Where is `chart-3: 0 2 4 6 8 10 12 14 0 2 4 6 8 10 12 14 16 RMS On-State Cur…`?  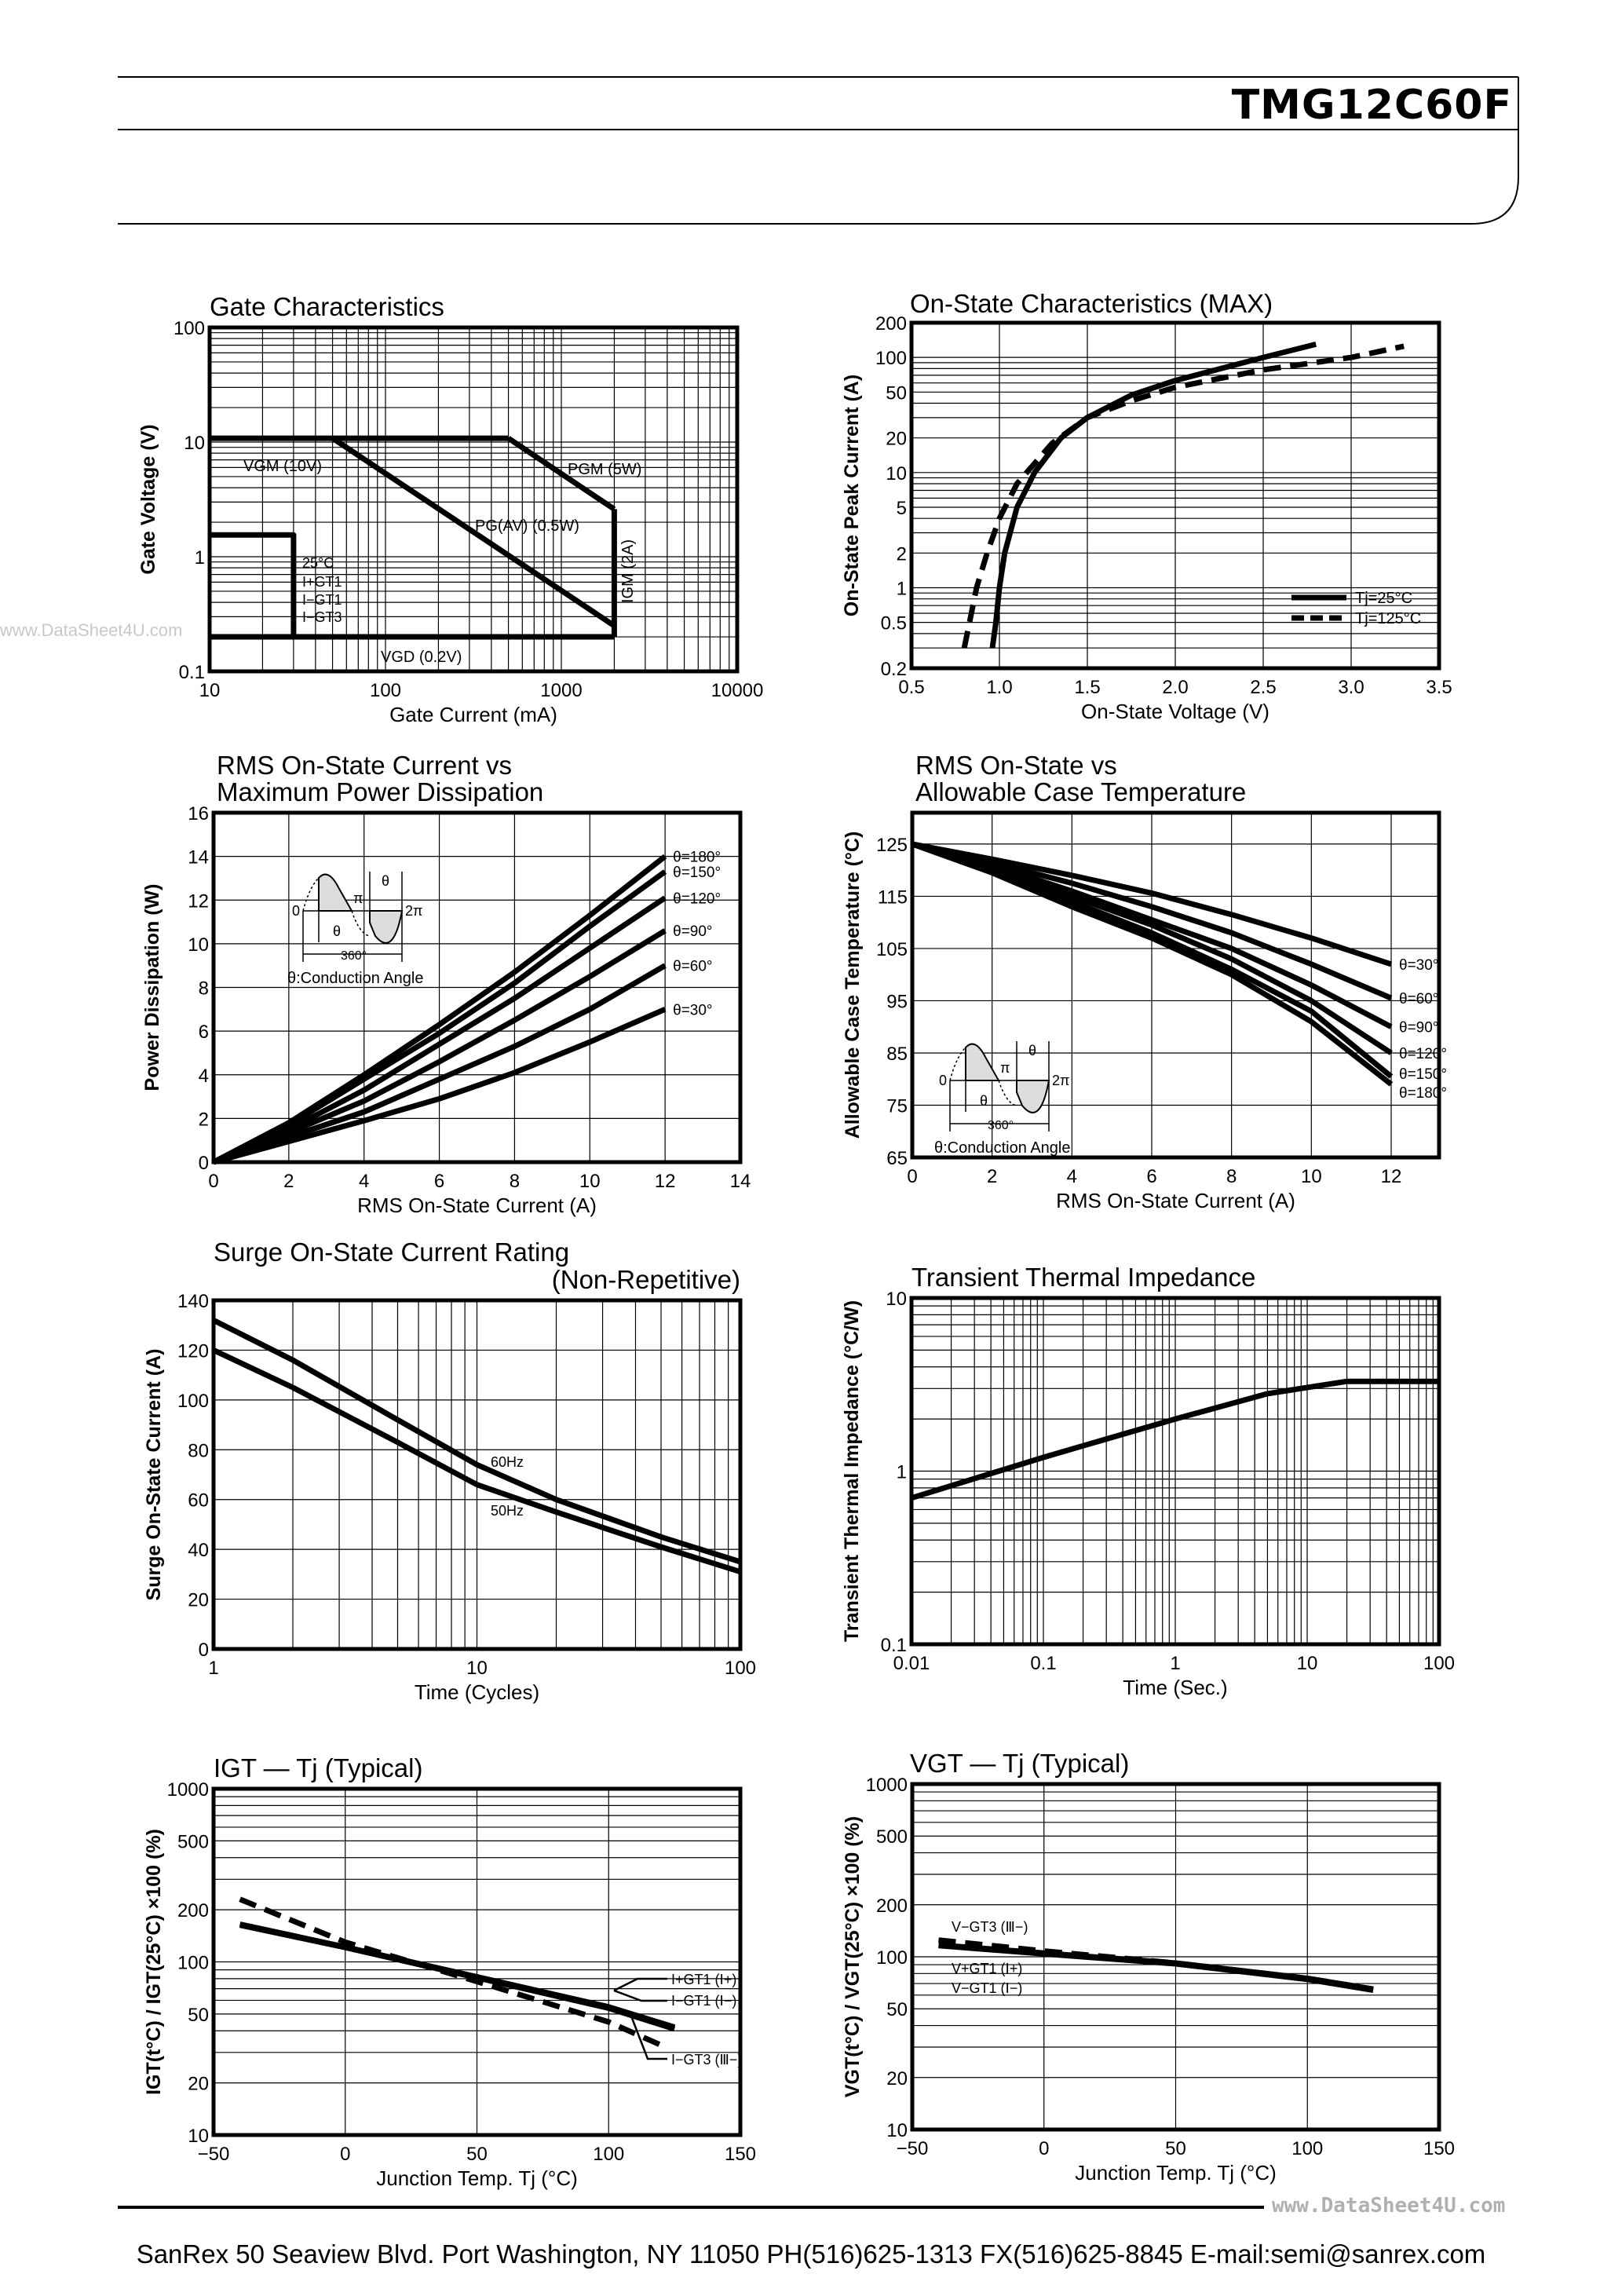
chart-3: 0 2 4 6 8 10 12 14 0 2 4 6 8 10 12 14 16 RMS On-State Cur… is located at coordinates (446, 984).